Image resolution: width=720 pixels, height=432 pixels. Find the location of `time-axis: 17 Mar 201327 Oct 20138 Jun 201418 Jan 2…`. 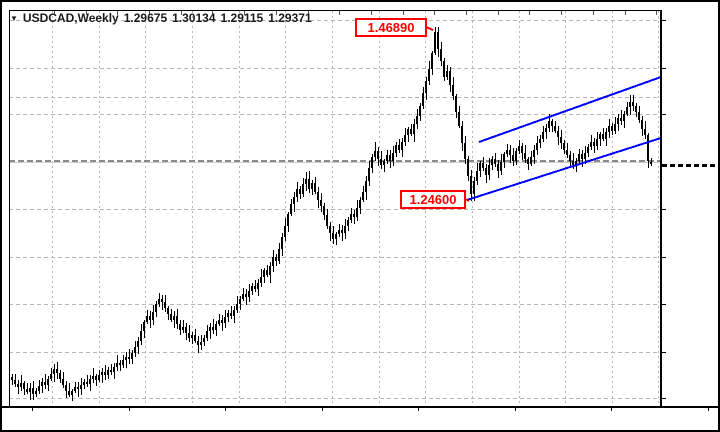

time-axis: 17 Mar 201327 Oct 20138 Jun 201418 Jan 2… is located at coordinates (360, 418).